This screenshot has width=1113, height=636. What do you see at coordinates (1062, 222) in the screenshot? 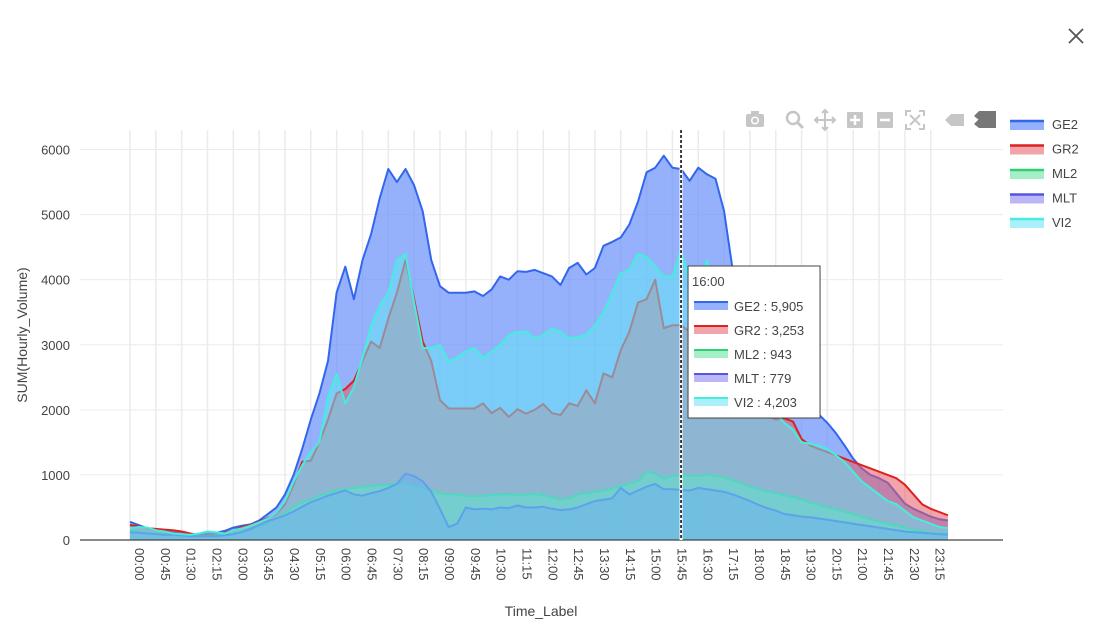
I see `legend-label: VI2` at bounding box center [1062, 222].